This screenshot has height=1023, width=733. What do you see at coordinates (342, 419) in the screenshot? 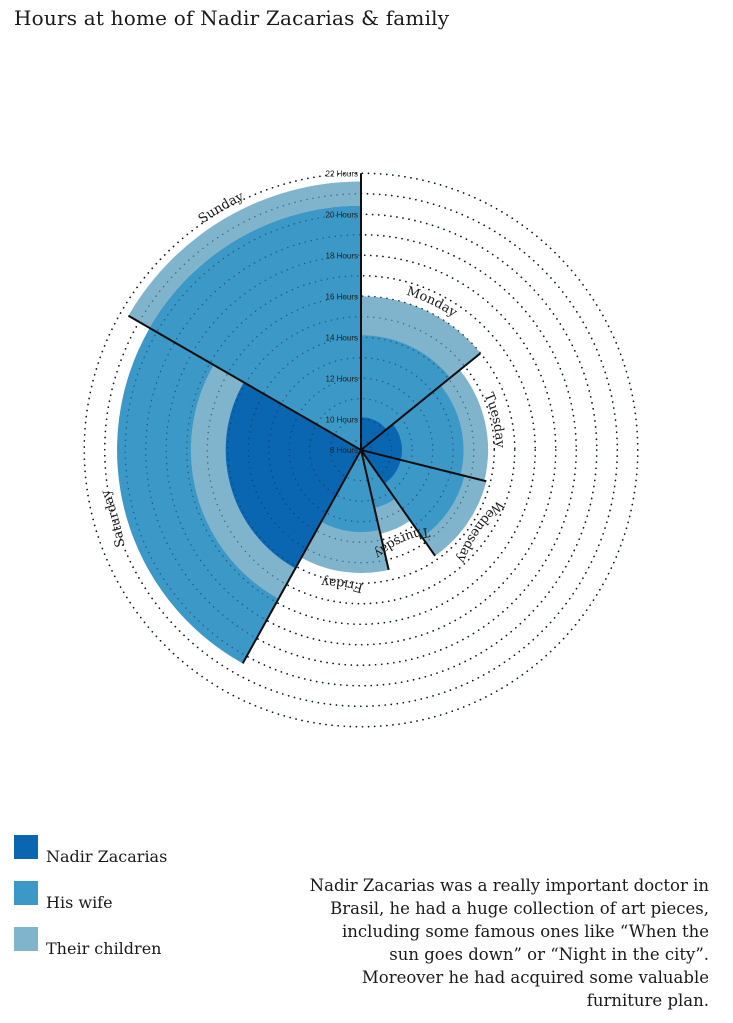
I see `tick-label-10: 10 Hours` at bounding box center [342, 419].